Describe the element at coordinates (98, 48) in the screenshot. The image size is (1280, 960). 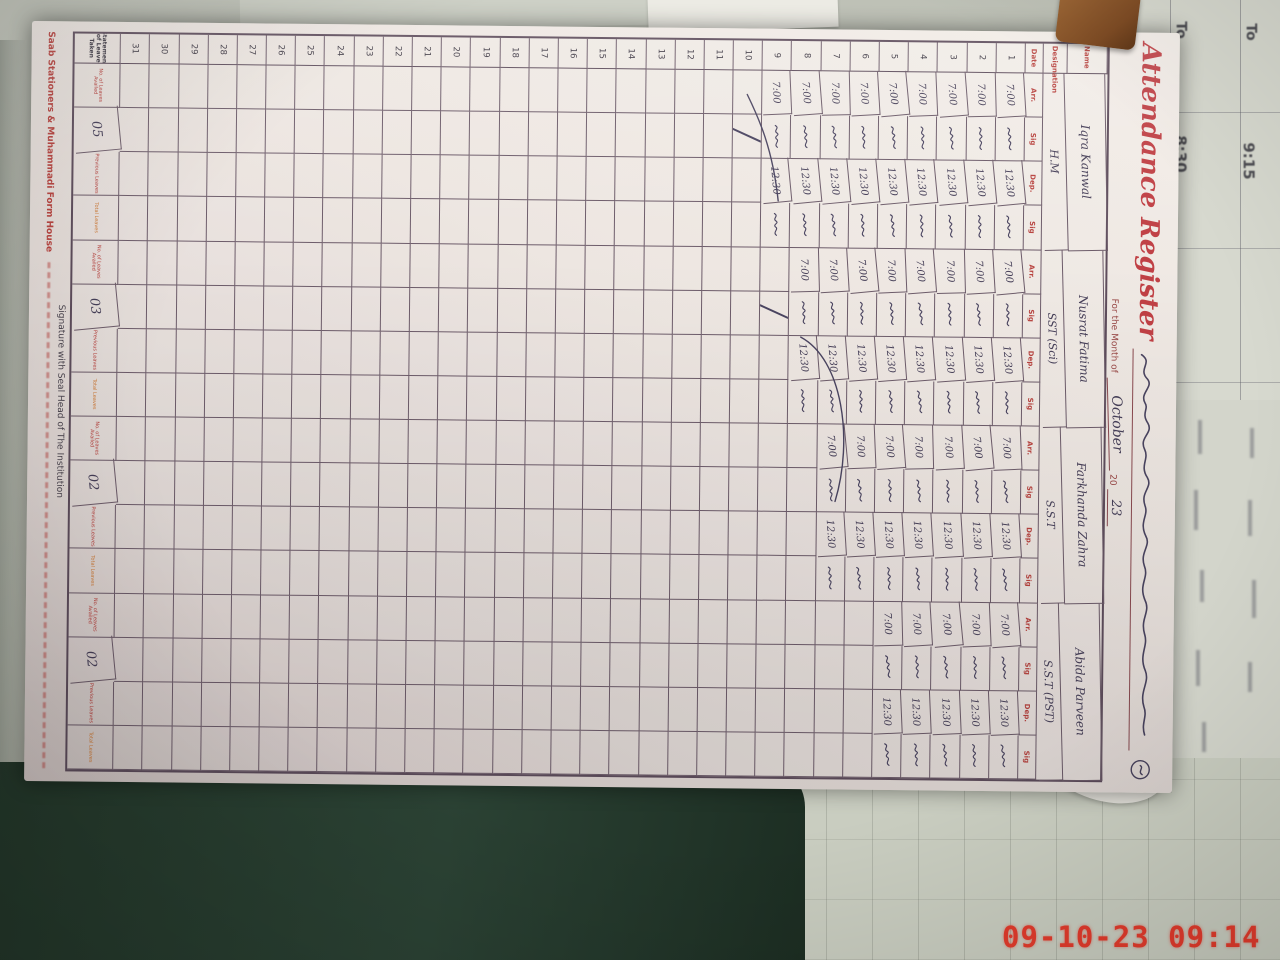
I see `leave-statement-header: Statement of Leave Taken` at that location.